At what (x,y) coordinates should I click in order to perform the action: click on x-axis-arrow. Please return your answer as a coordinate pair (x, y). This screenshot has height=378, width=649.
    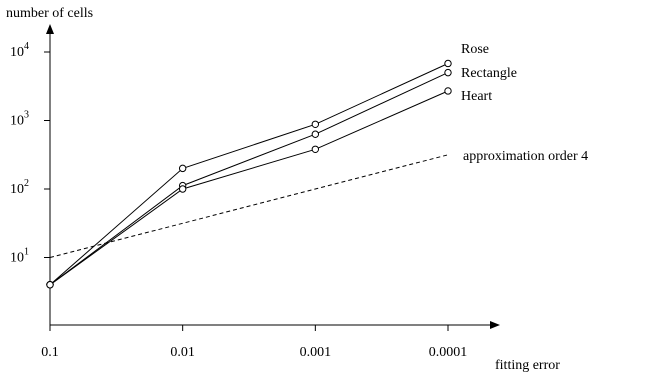
    Looking at the image, I should click on (495, 325).